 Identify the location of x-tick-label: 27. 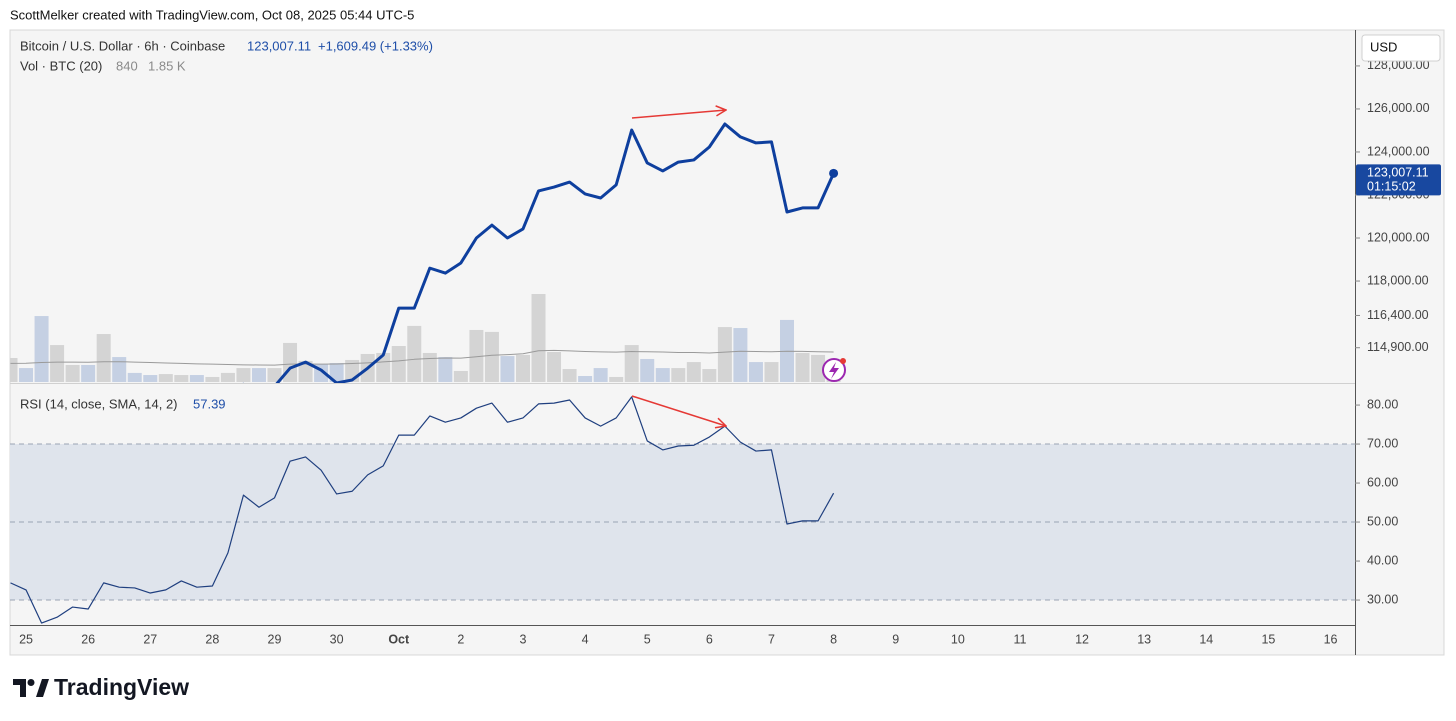
(150, 639).